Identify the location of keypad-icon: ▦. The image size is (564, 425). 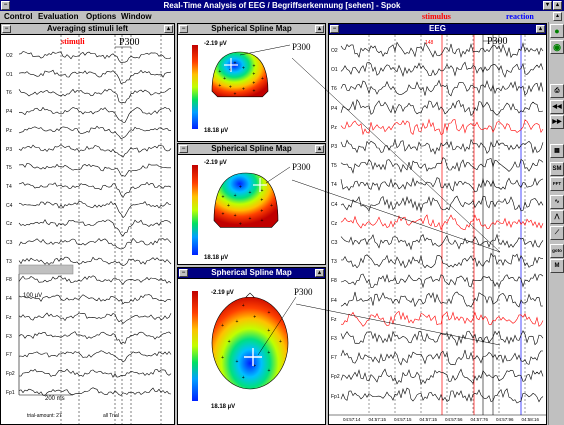
(557, 151).